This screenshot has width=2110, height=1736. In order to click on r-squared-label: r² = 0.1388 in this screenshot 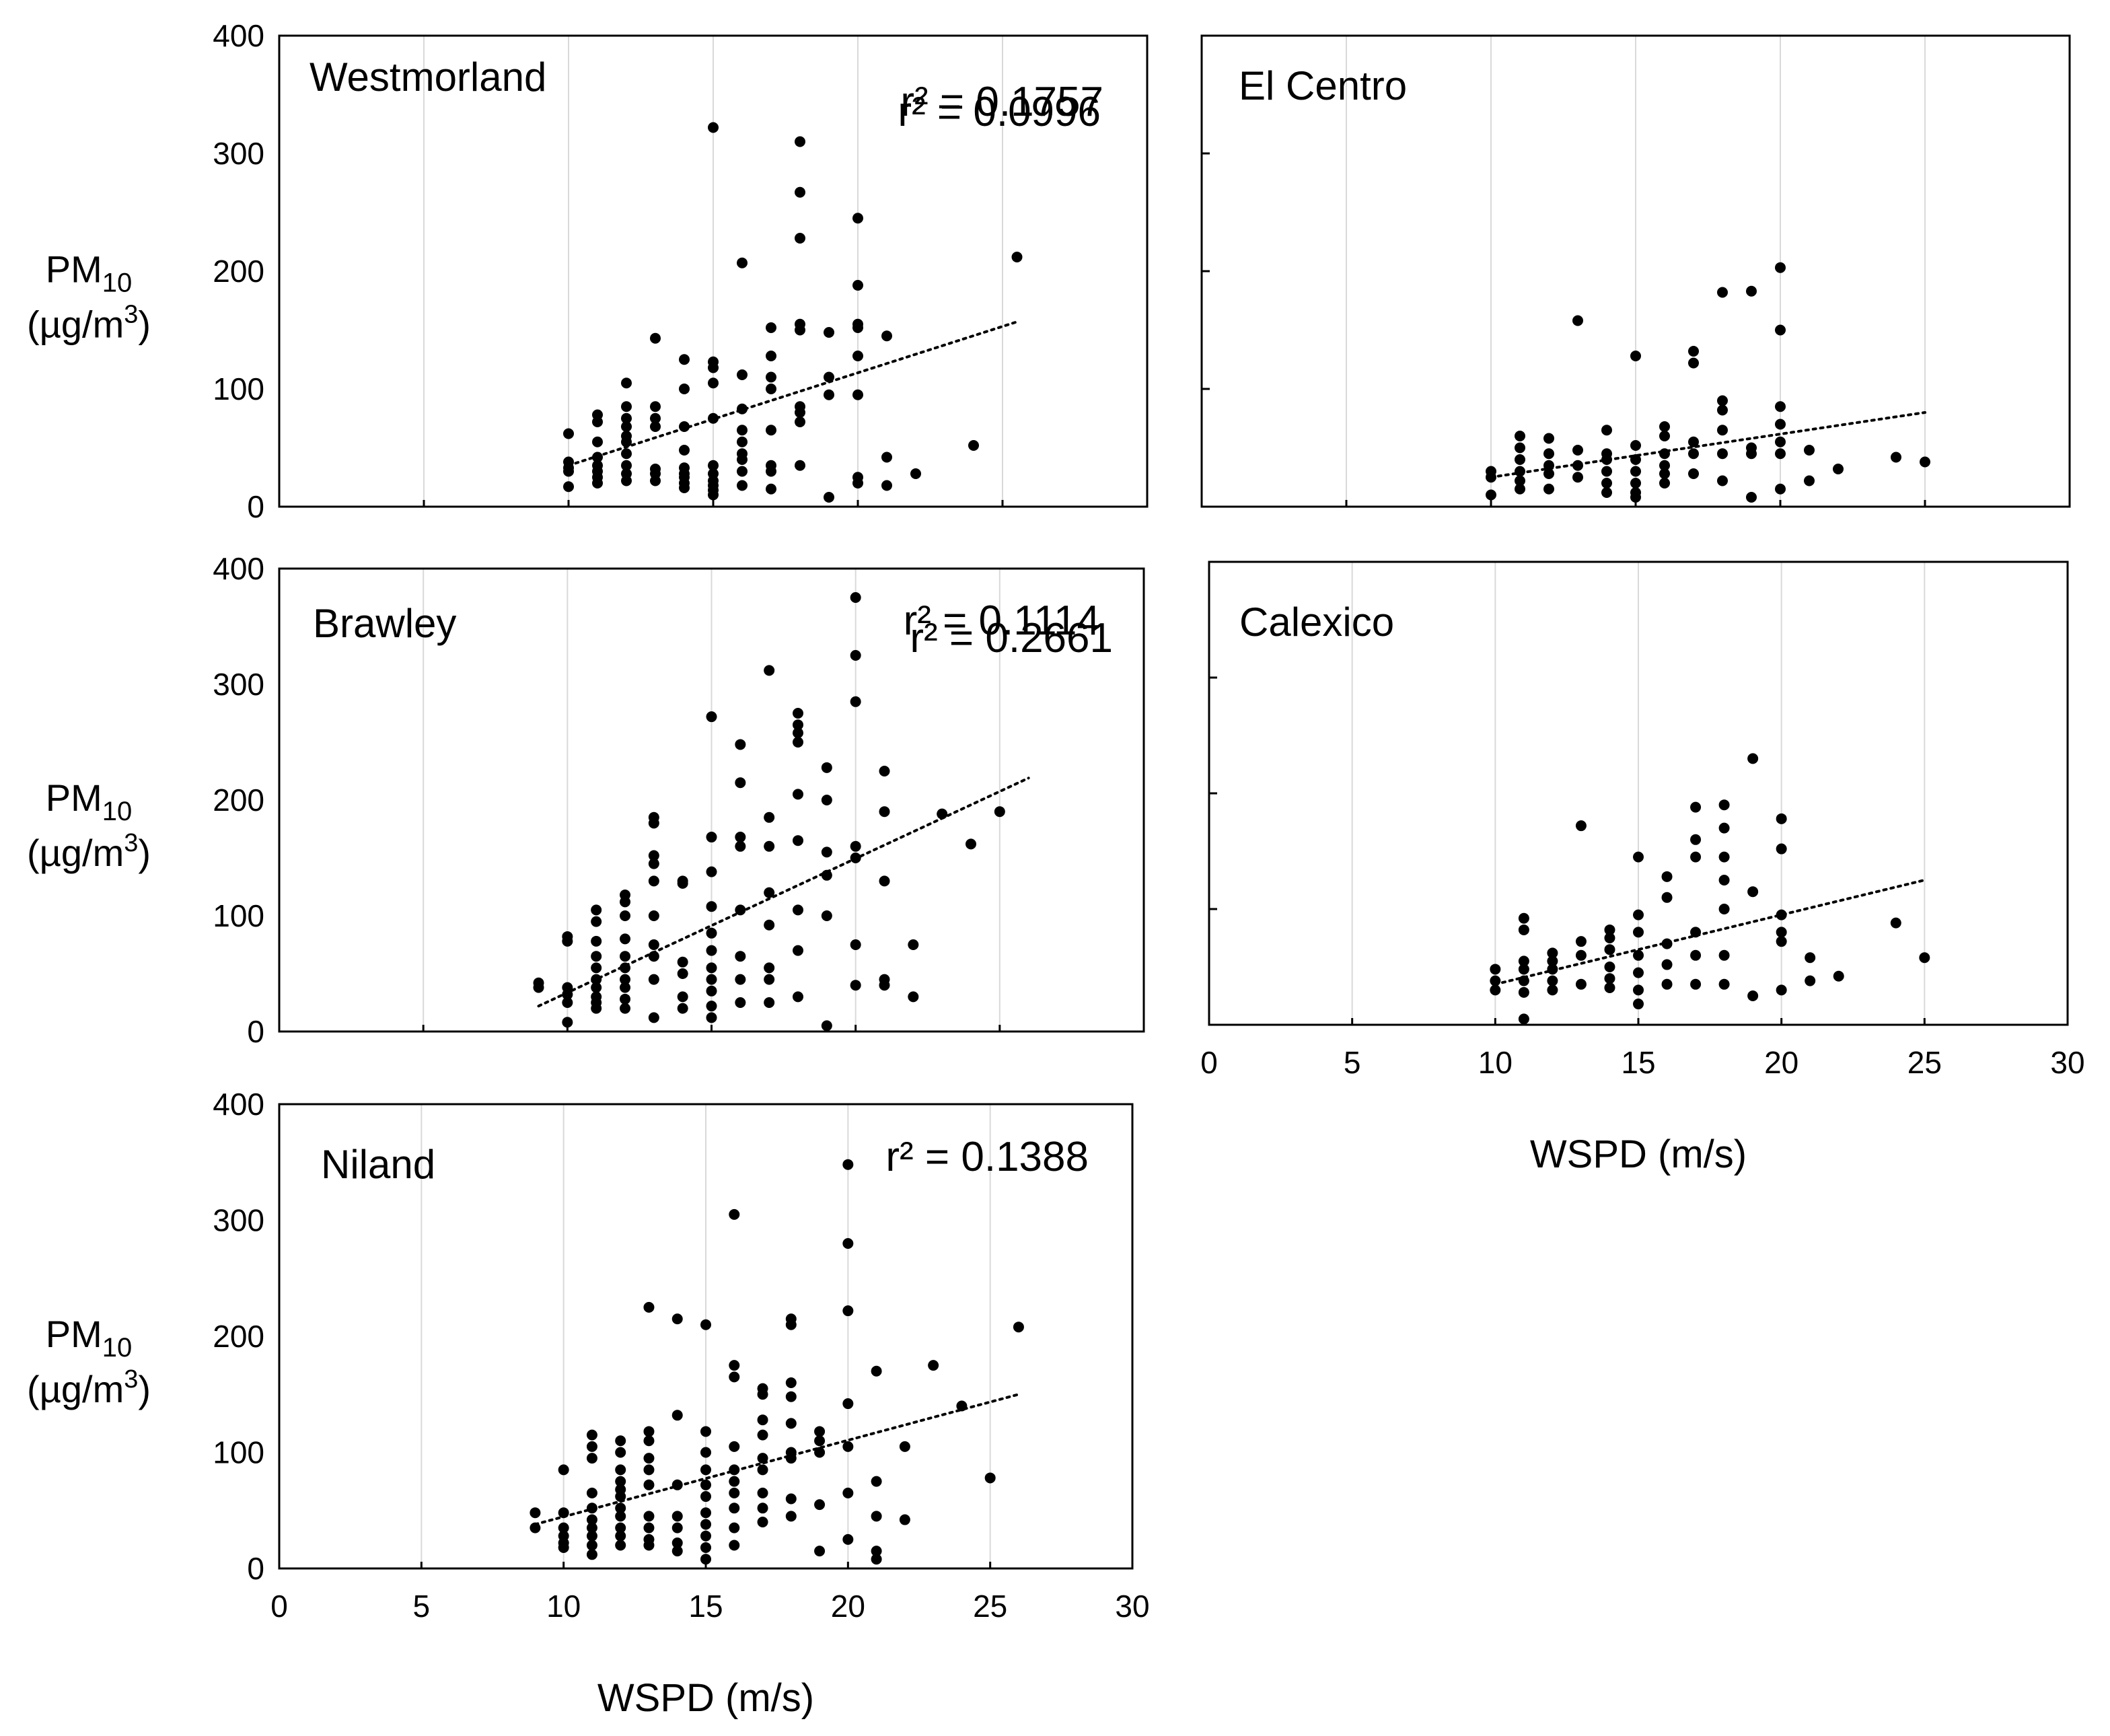, I will do `click(987, 1157)`.